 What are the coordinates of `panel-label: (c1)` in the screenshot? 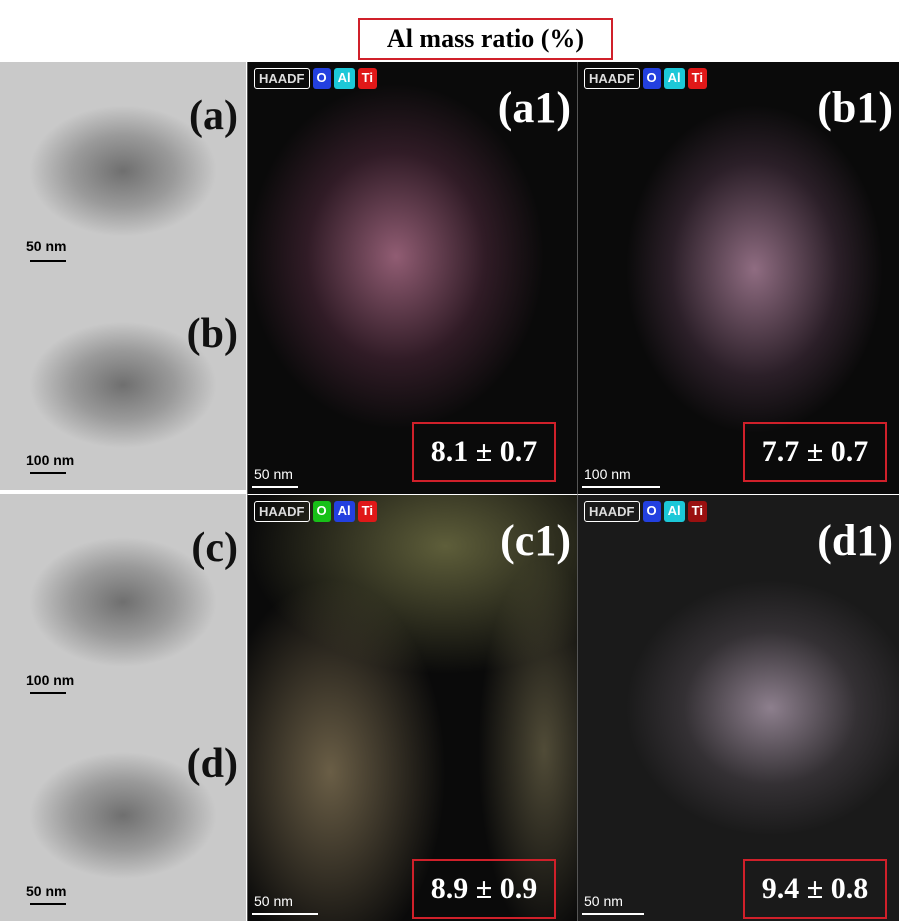 It's located at (535, 540).